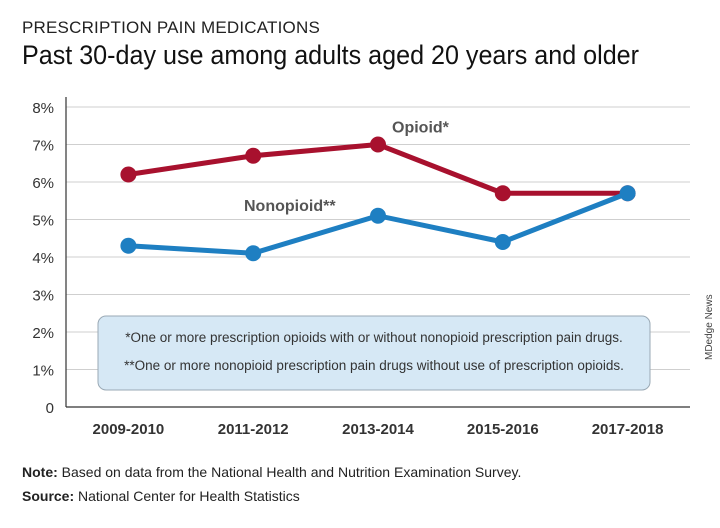 Image resolution: width=720 pixels, height=528 pixels. What do you see at coordinates (43, 183) in the screenshot?
I see `y-tick-label: 6%` at bounding box center [43, 183].